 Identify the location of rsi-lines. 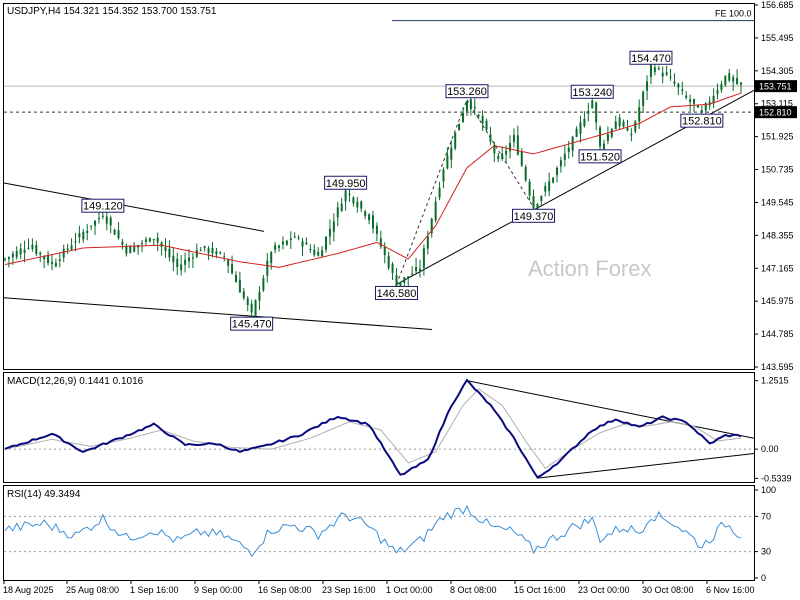
(379, 530).